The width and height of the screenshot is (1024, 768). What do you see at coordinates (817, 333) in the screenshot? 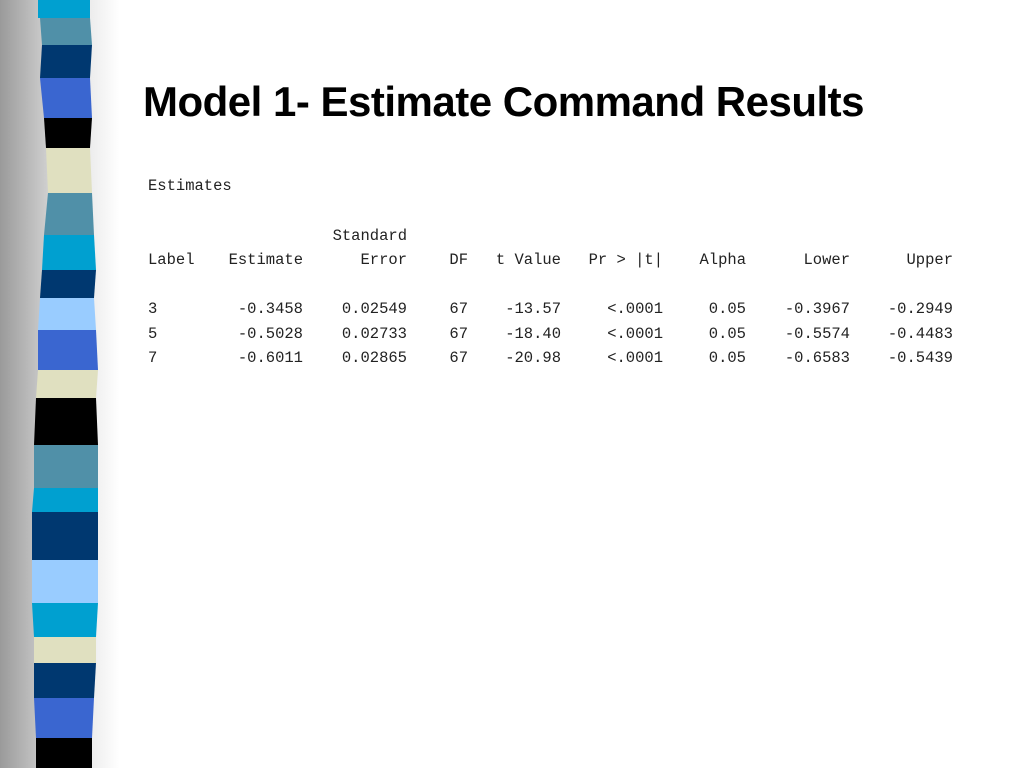
I see `table-cell: -0.5574` at bounding box center [817, 333].